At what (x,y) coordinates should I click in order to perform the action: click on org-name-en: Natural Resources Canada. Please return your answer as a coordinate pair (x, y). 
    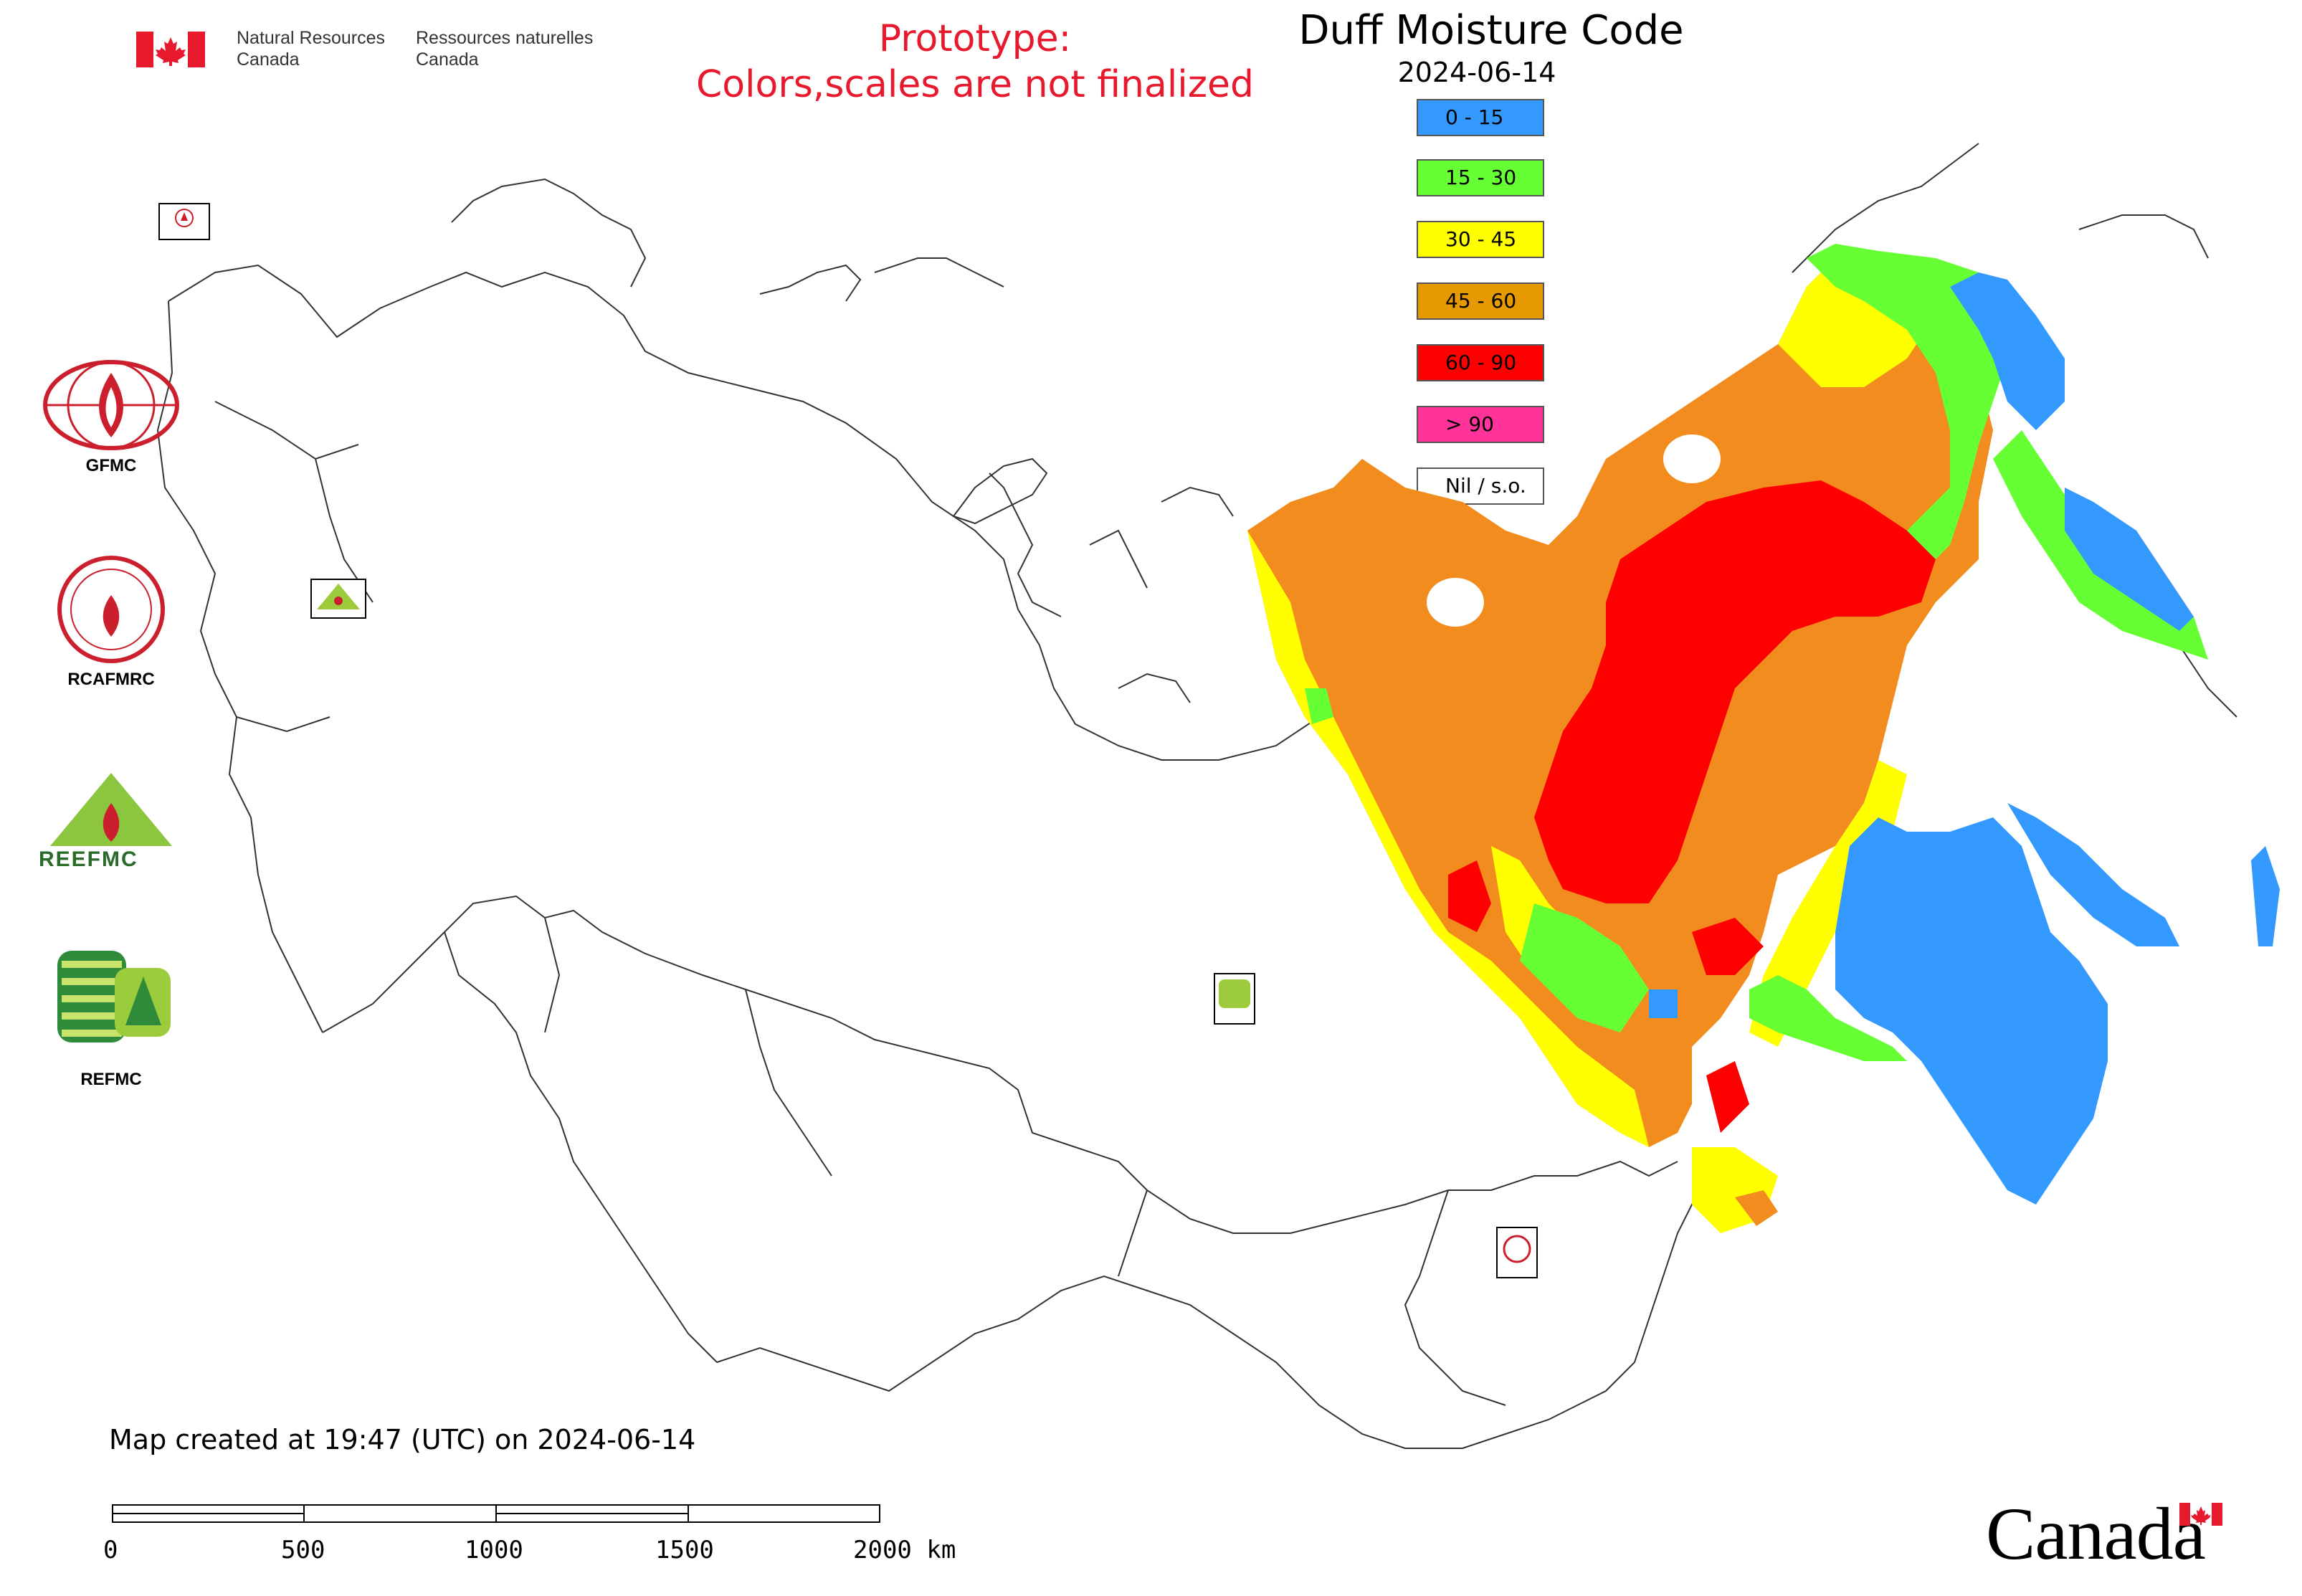
    Looking at the image, I should click on (312, 49).